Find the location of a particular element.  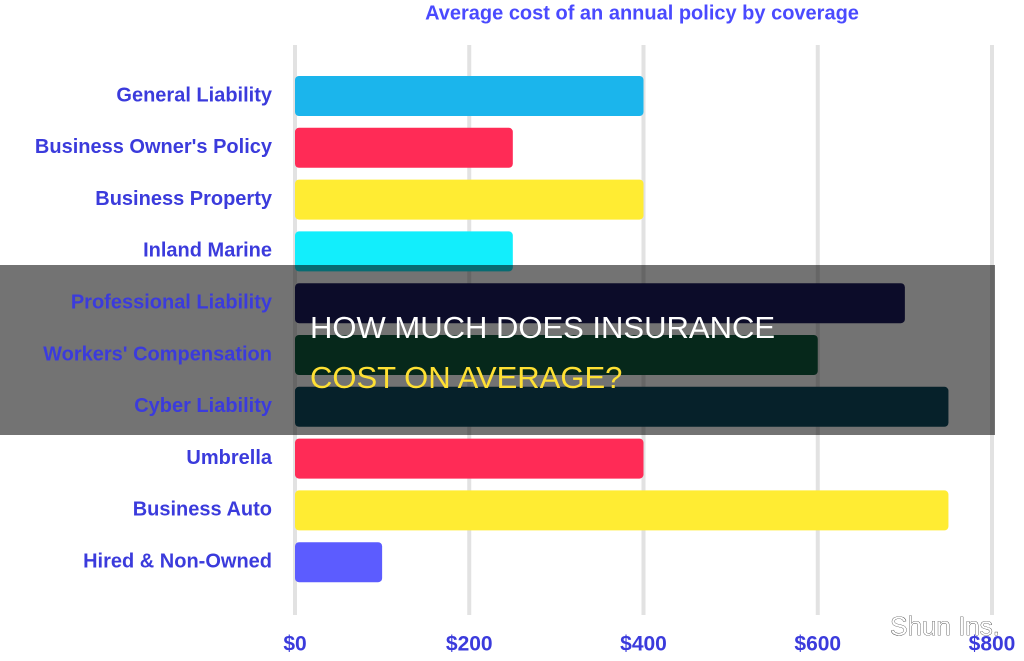

x-tick-label: $600 is located at coordinates (817, 644).